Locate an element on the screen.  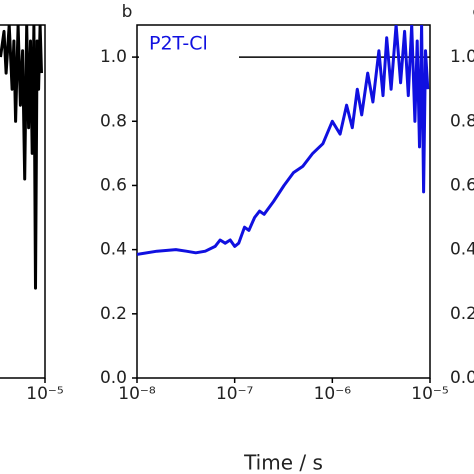
x-axis-label: Time / s is located at coordinates (283, 462).